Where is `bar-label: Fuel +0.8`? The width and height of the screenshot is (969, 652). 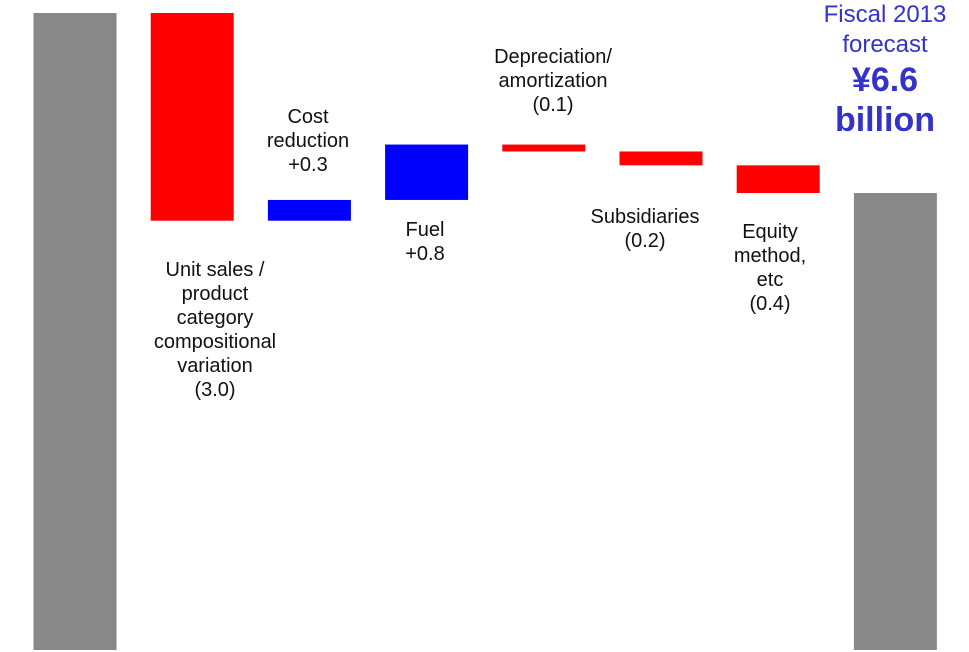
bar-label: Fuel +0.8 is located at coordinates (425, 242).